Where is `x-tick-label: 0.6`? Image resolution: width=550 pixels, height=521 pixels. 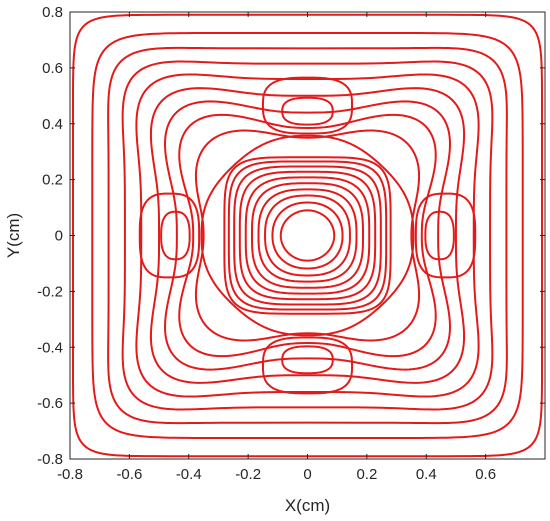
x-tick-label: 0.6 is located at coordinates (485, 474).